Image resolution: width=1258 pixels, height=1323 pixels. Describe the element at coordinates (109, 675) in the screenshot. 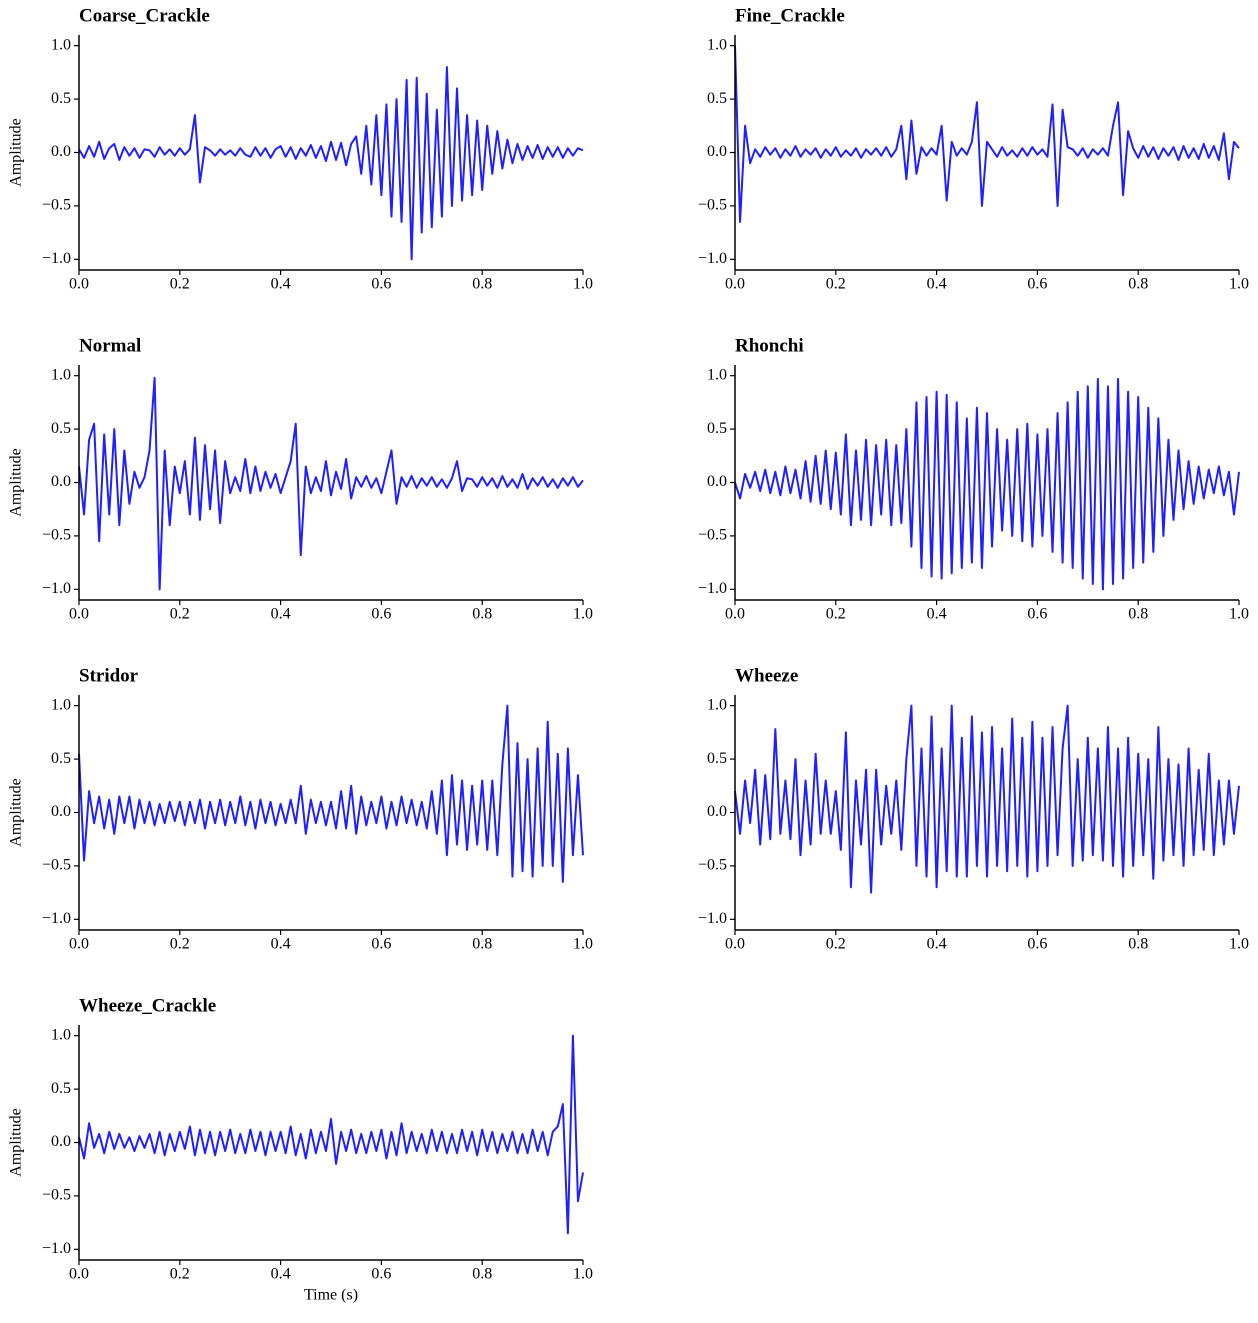

I see `subplot-title: Stridor` at that location.